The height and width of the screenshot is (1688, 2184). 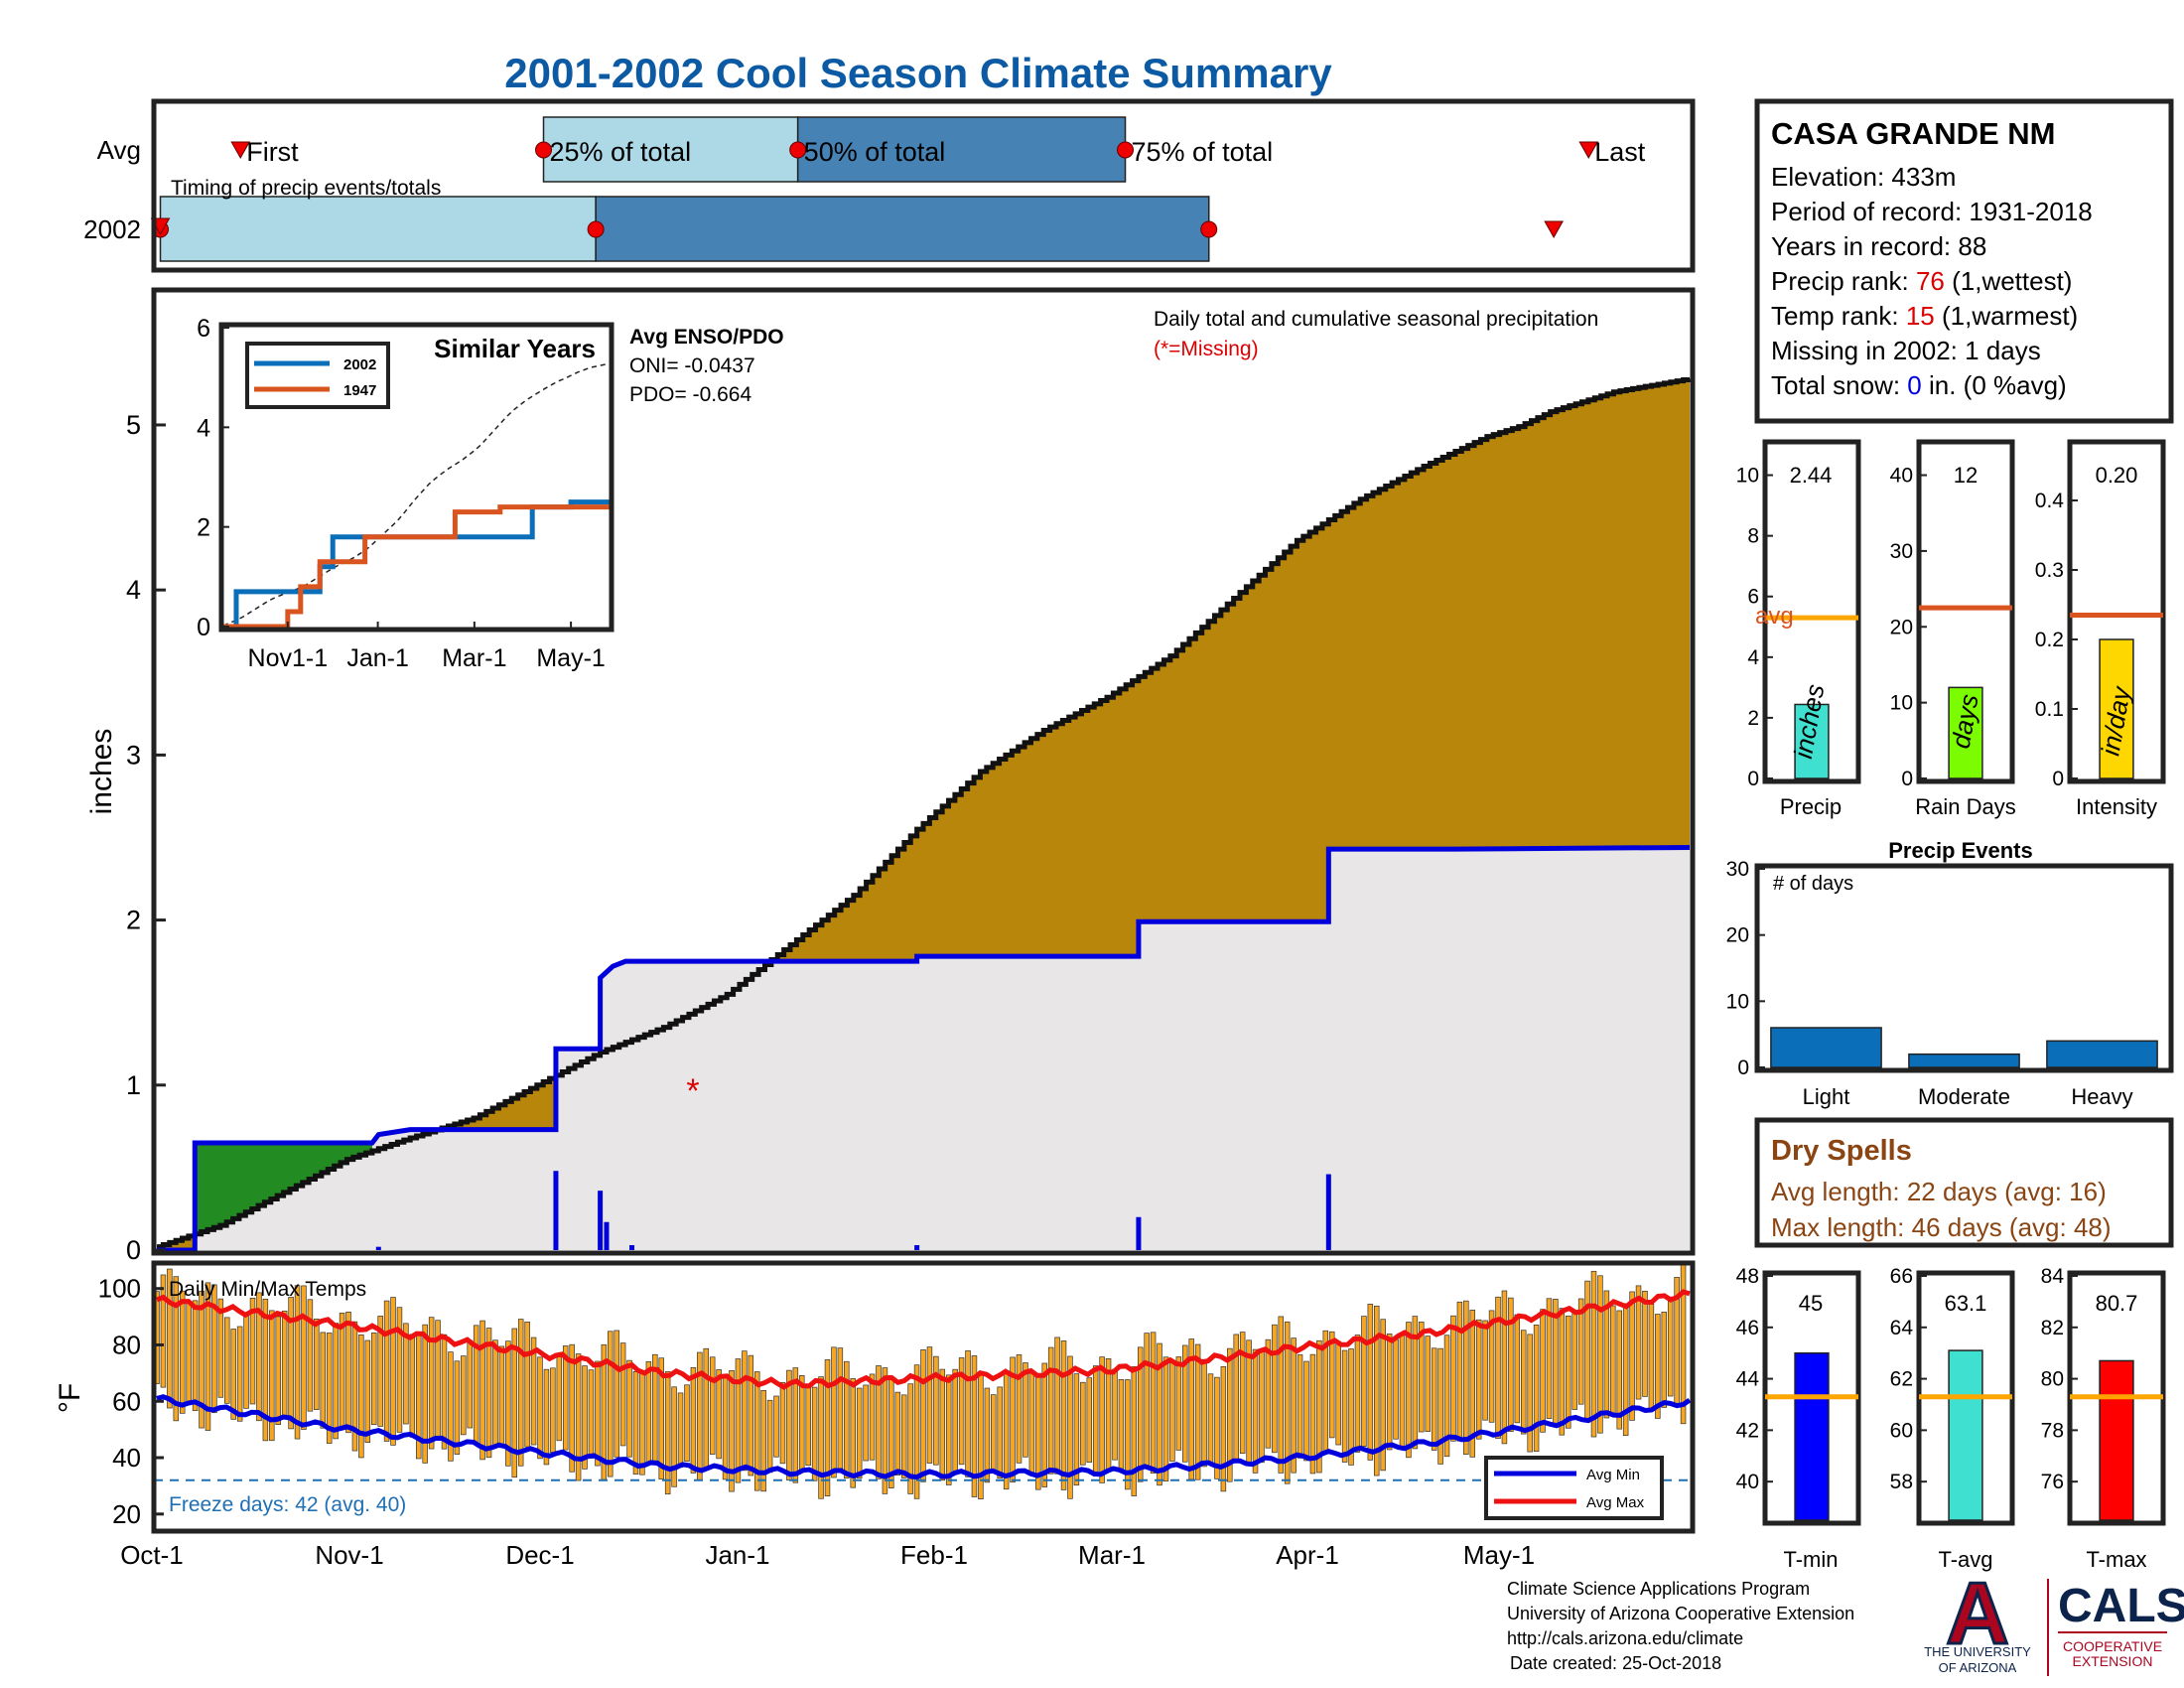 What do you see at coordinates (515, 348) in the screenshot?
I see `inset-title: Similar Years` at bounding box center [515, 348].